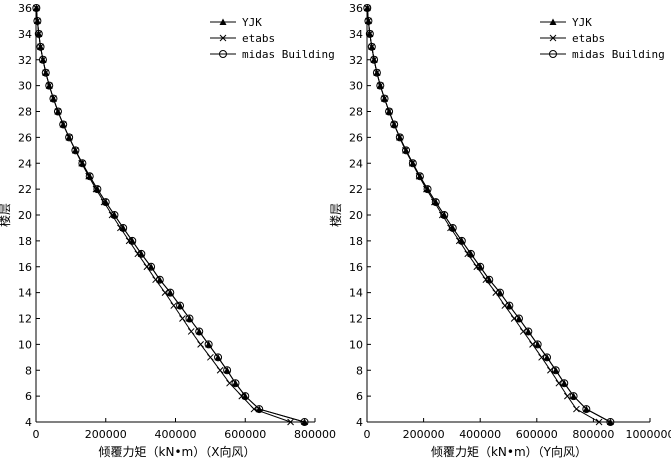 The width and height of the screenshot is (671, 465). What do you see at coordinates (509, 451) in the screenshot?
I see `x-axis-label: 倾覆力矩（kN•m）（Y向风）` at bounding box center [509, 451].